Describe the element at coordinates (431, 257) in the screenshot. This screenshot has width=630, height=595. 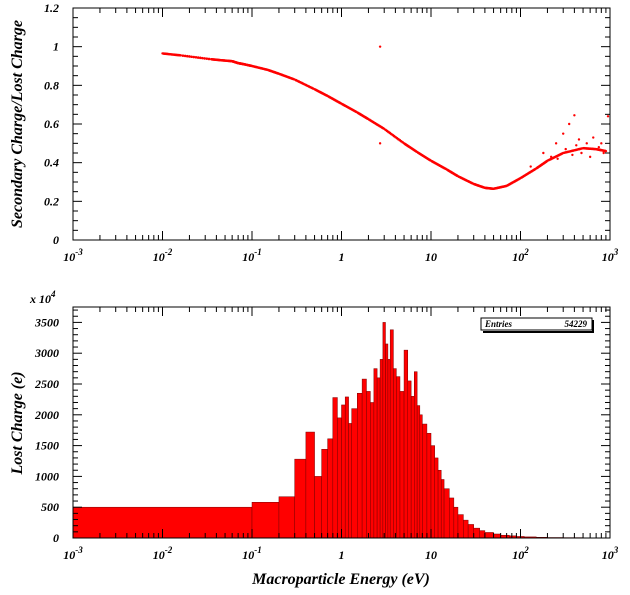
I see `top-x-tick-label: 10` at that location.